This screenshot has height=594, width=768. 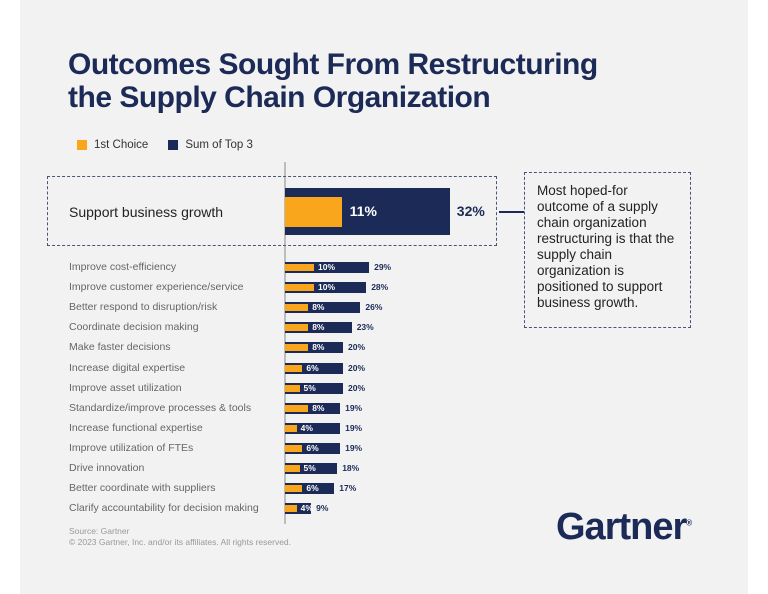 What do you see at coordinates (272, 211) in the screenshot?
I see `highlight-box` at bounding box center [272, 211].